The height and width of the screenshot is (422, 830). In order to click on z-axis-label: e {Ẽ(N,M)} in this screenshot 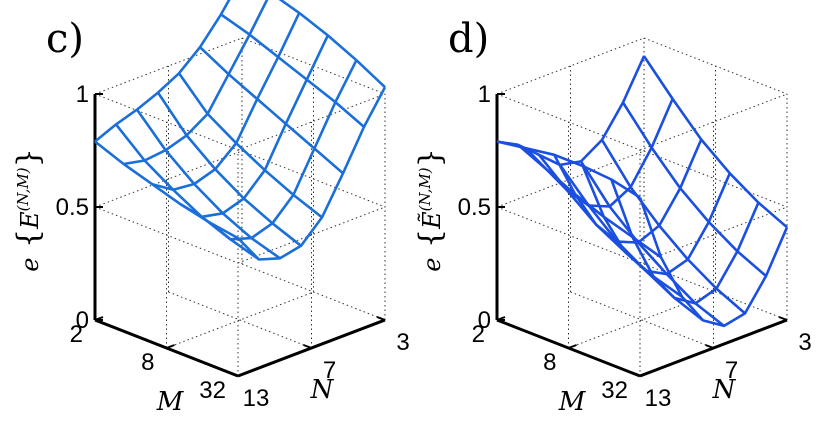, I will do `click(430, 209)`.